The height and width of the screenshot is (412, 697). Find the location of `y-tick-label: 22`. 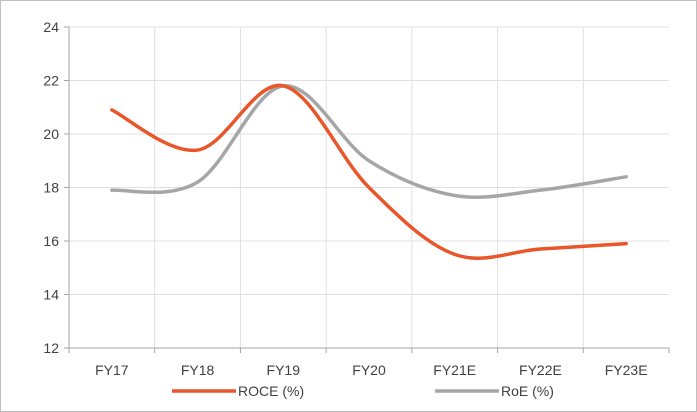

y-tick-label: 22 is located at coordinates (51, 81).